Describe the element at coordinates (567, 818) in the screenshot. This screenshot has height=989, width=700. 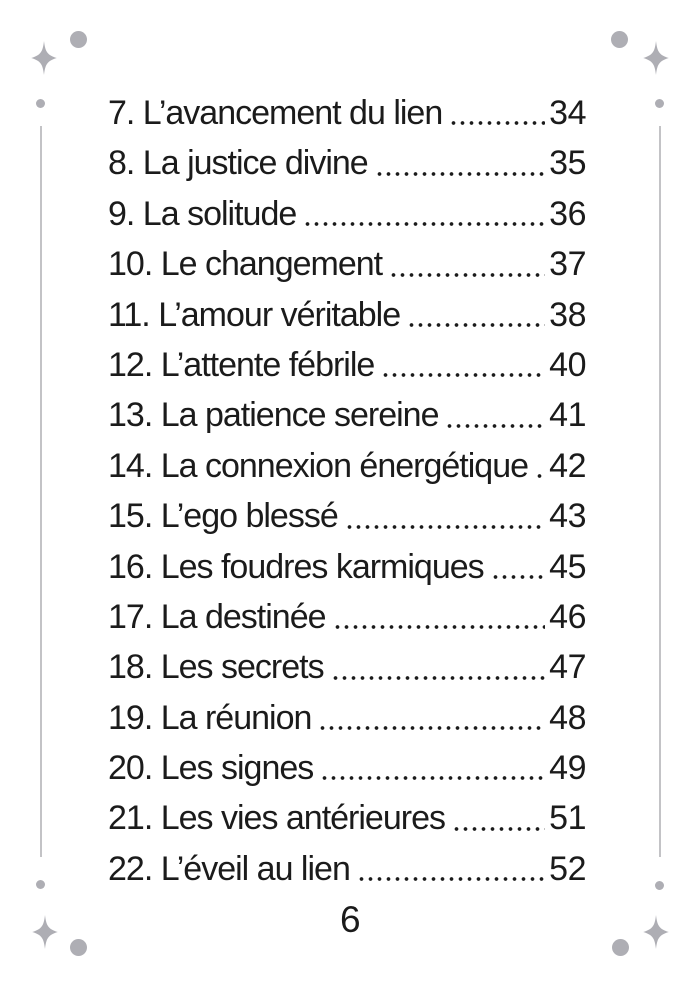
I see `toc-entry-page: 51` at that location.